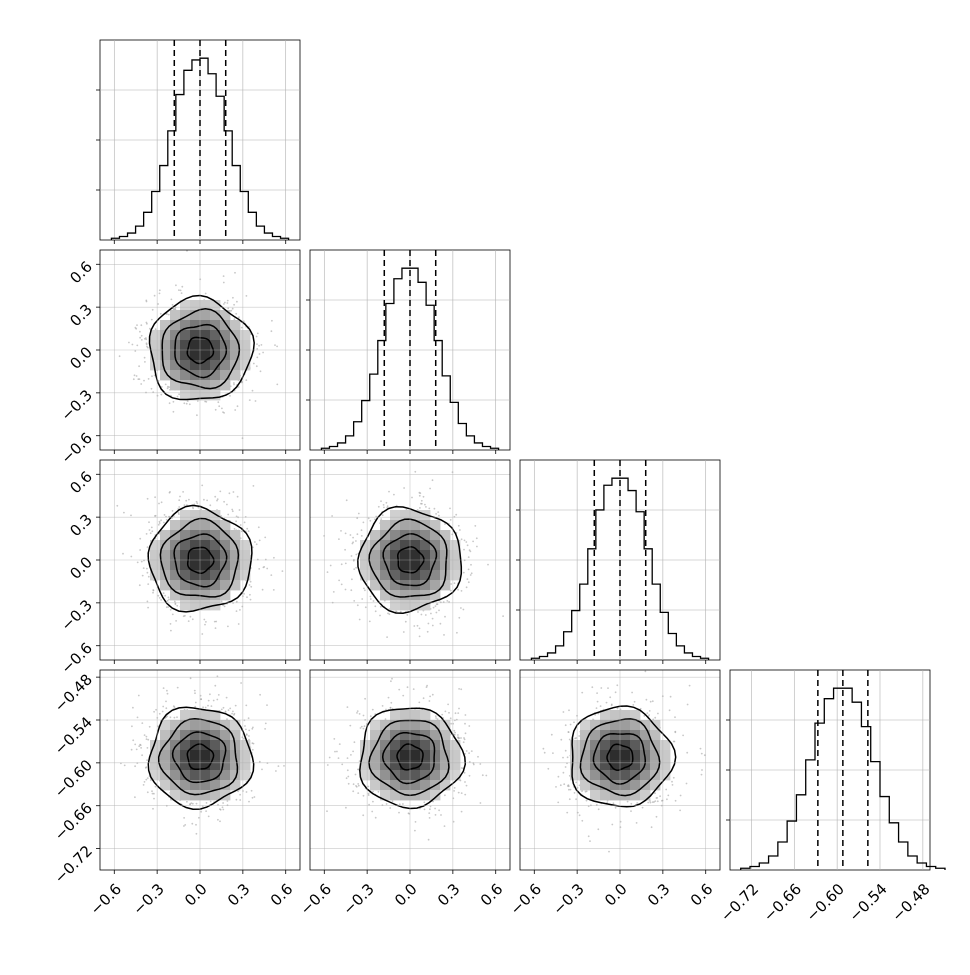 The image size is (970, 975). What do you see at coordinates (702, 895) in the screenshot?
I see `x-tick-label: 0.6` at bounding box center [702, 895].